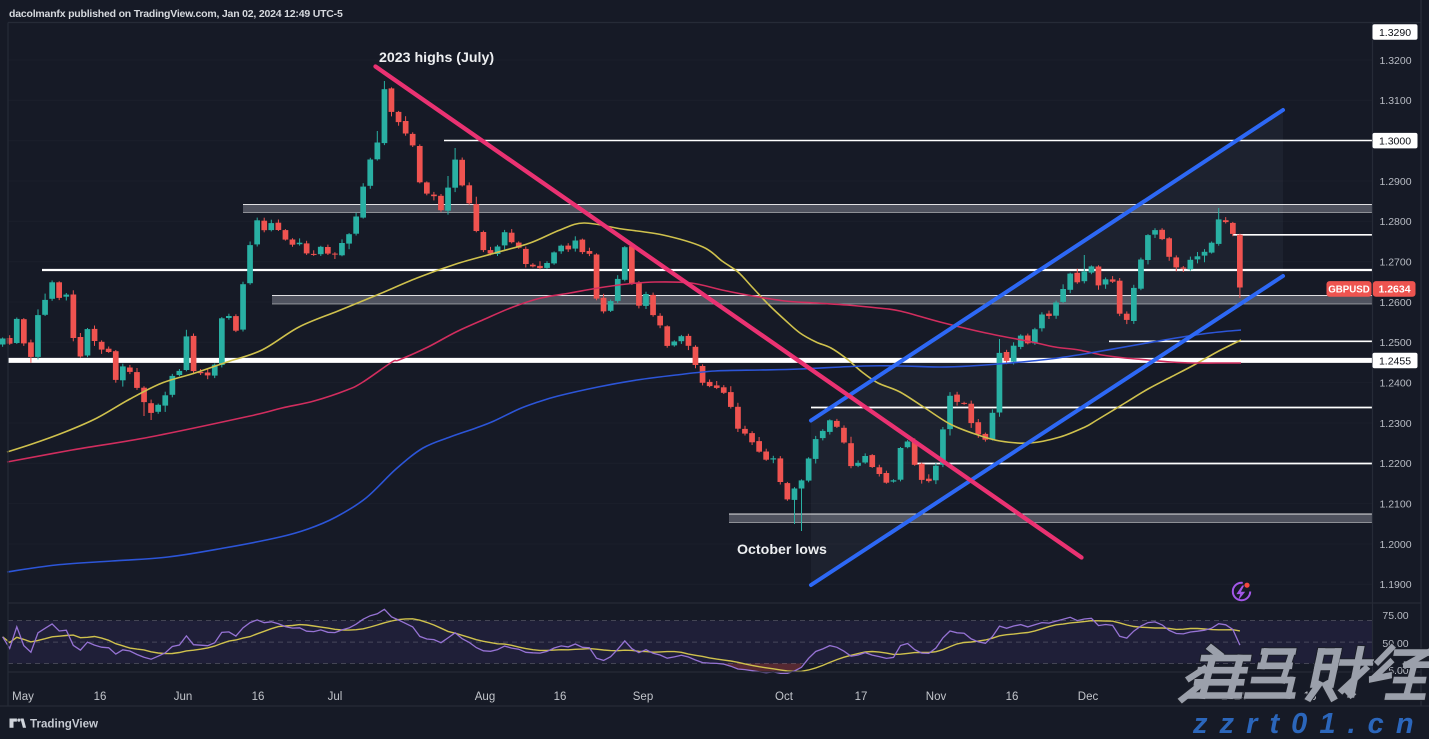 The image size is (1429, 739). What do you see at coordinates (1395, 222) in the screenshot?
I see `svg-text: 1.2800` at bounding box center [1395, 222].